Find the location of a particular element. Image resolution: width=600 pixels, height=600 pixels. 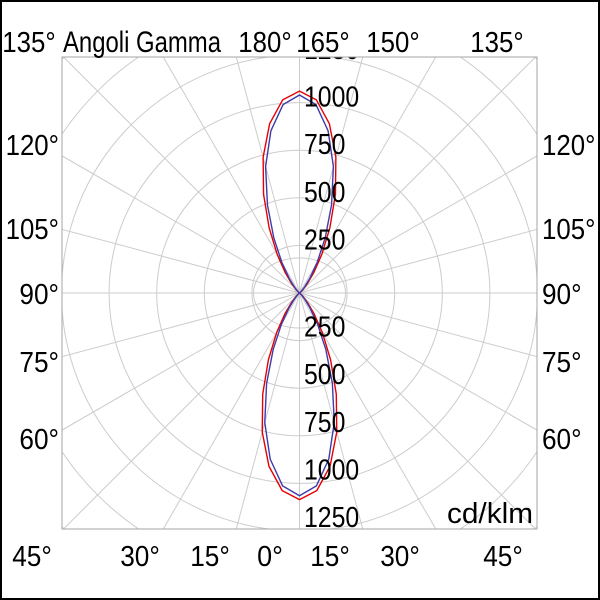

angle-label-left: 90° is located at coordinates (39, 295).